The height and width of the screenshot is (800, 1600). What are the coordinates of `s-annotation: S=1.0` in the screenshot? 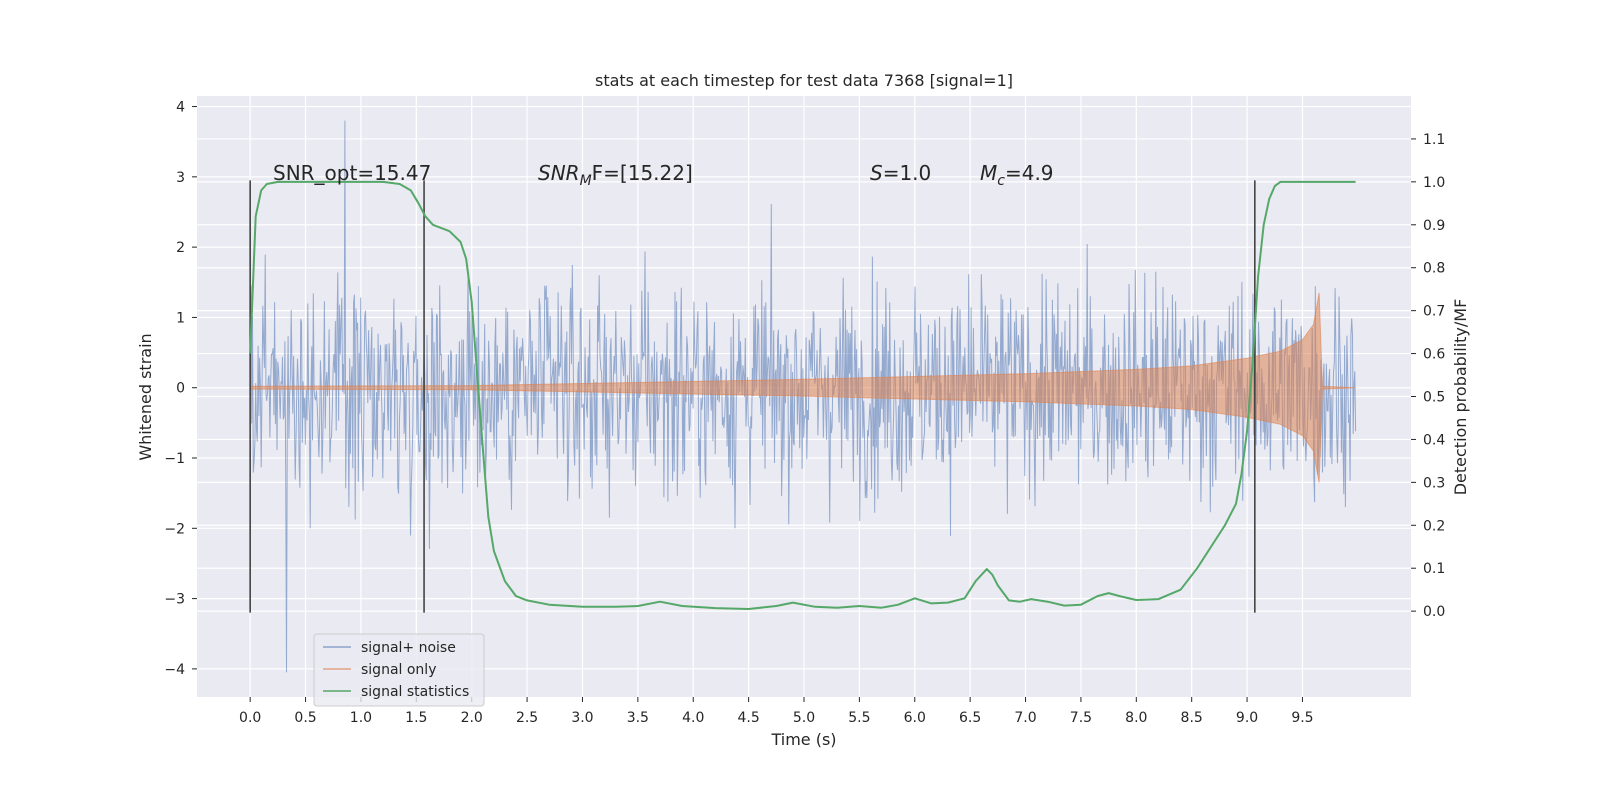 It's located at (900, 173).